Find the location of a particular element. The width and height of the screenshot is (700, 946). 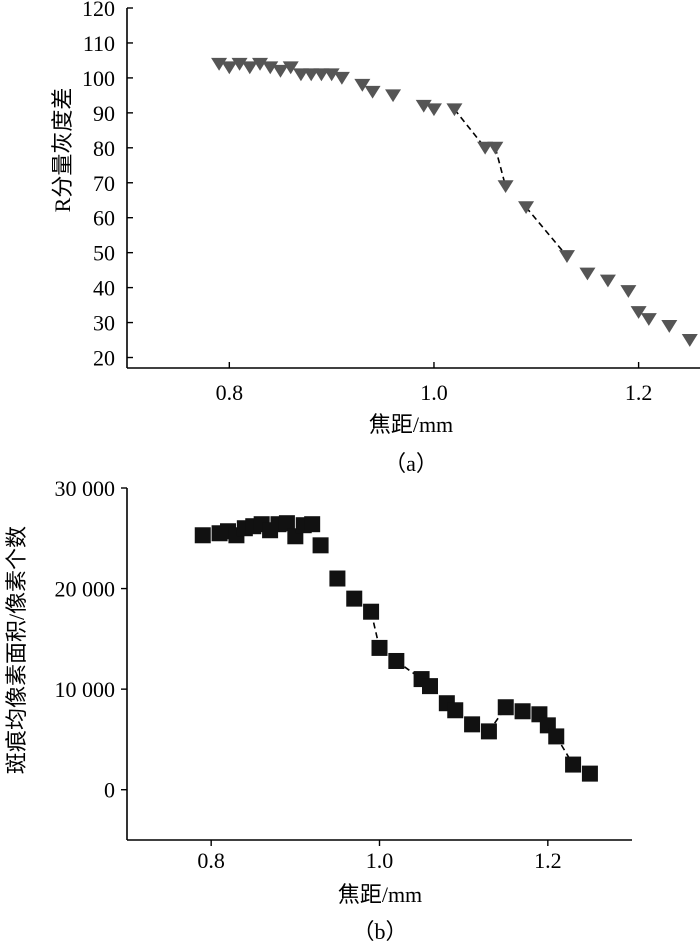

y-tick-label: 100 is located at coordinates (98, 78).